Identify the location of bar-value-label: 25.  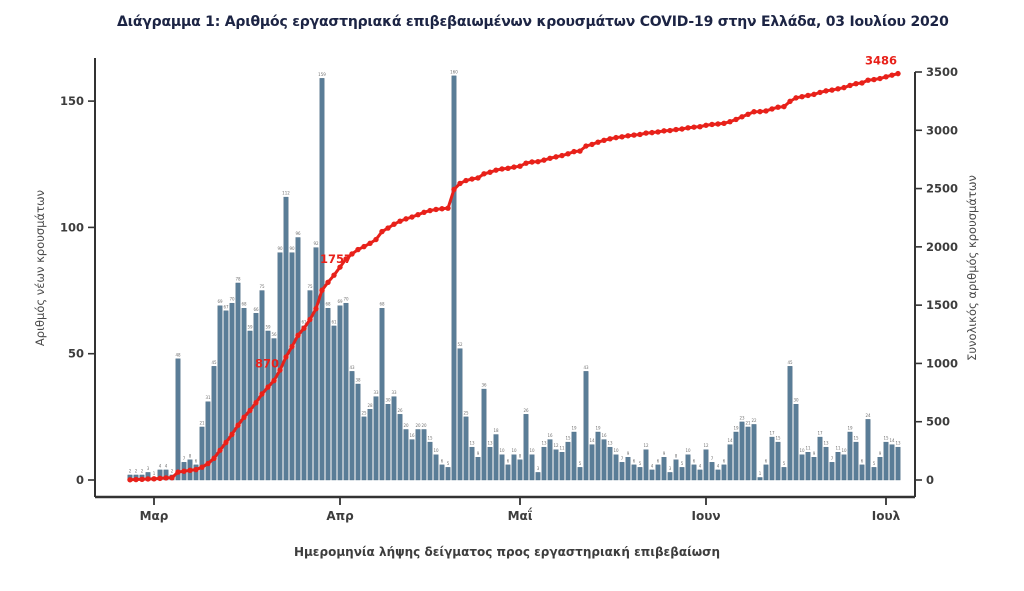
(364, 412).